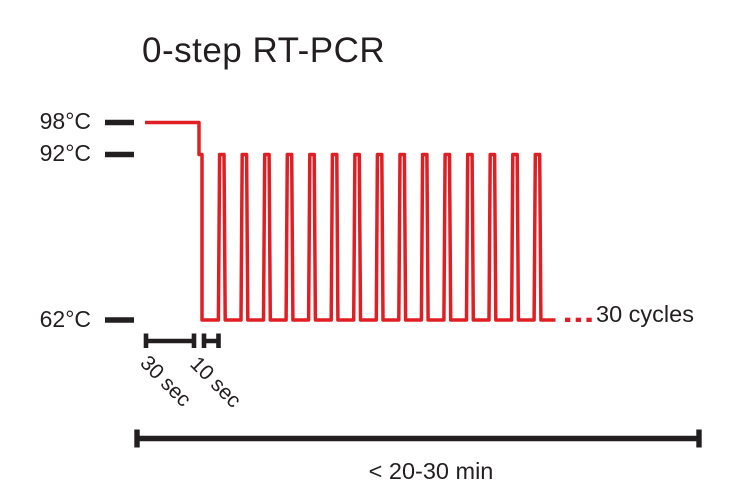 This screenshot has height=504, width=739. Describe the element at coordinates (119, 122) in the screenshot. I see `axis-tick-98c` at that location.